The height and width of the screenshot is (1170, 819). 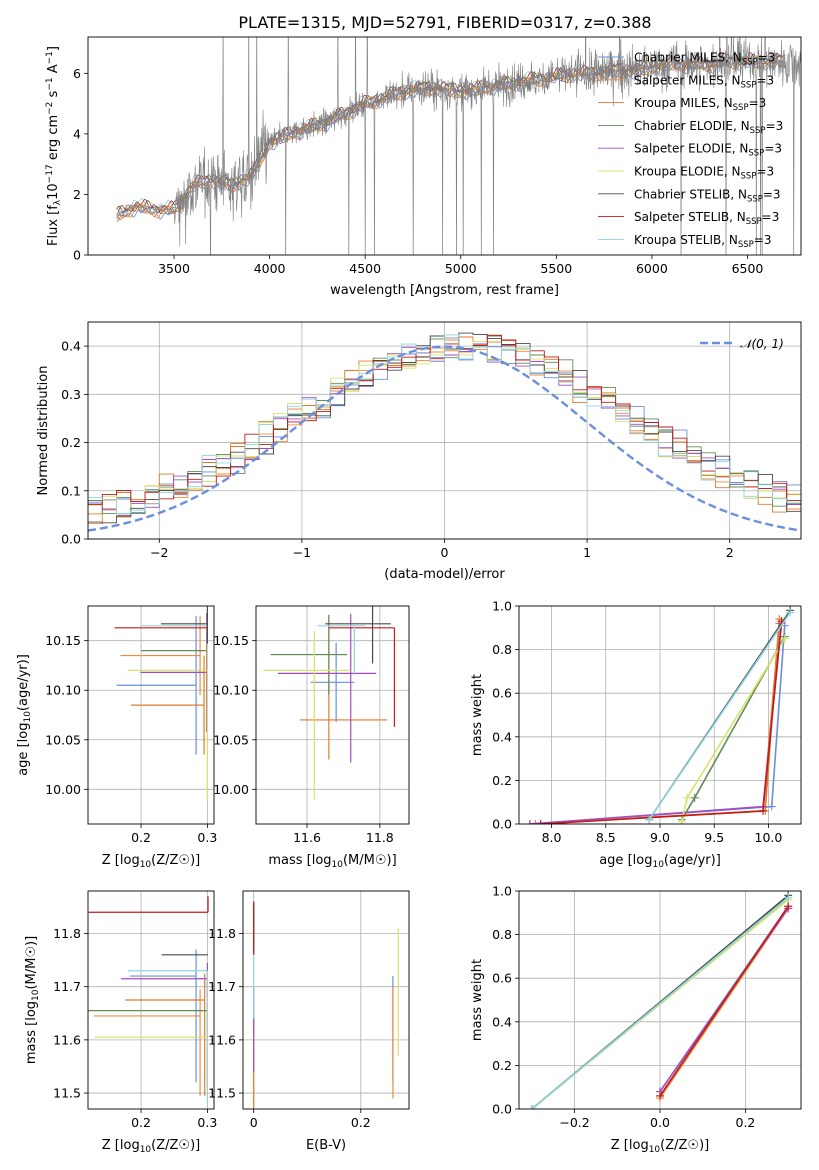 I want to click on x-axis-label: wavelength [Angstrom, rest frame], so click(x=444, y=290).